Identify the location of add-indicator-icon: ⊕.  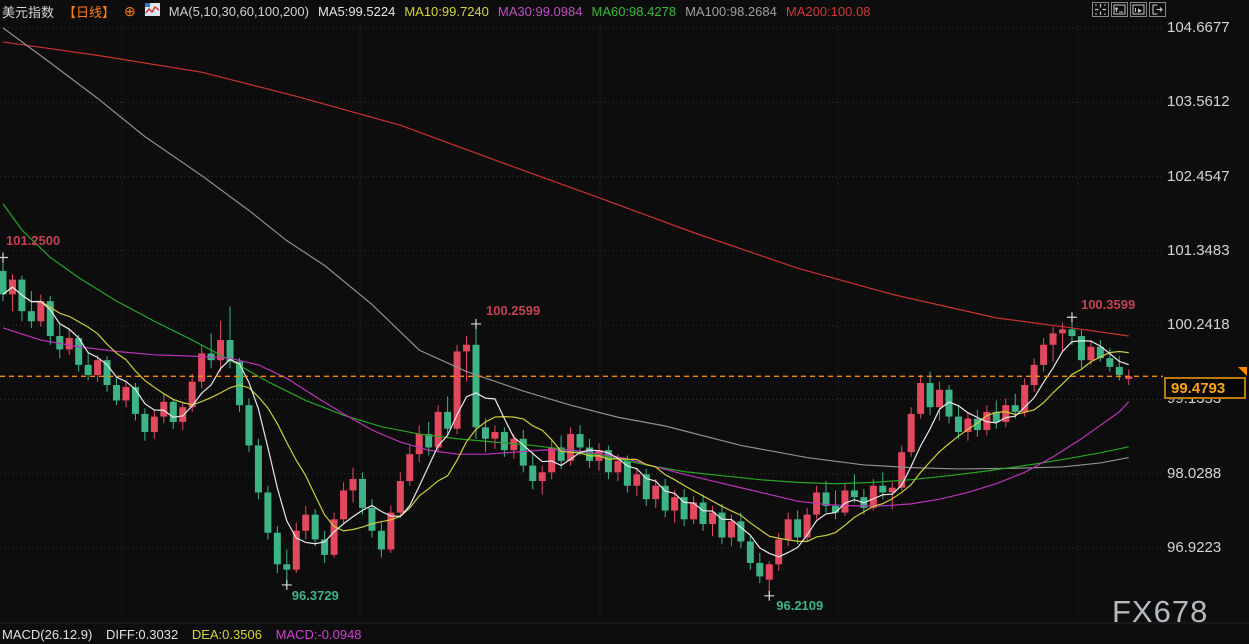
(130, 10).